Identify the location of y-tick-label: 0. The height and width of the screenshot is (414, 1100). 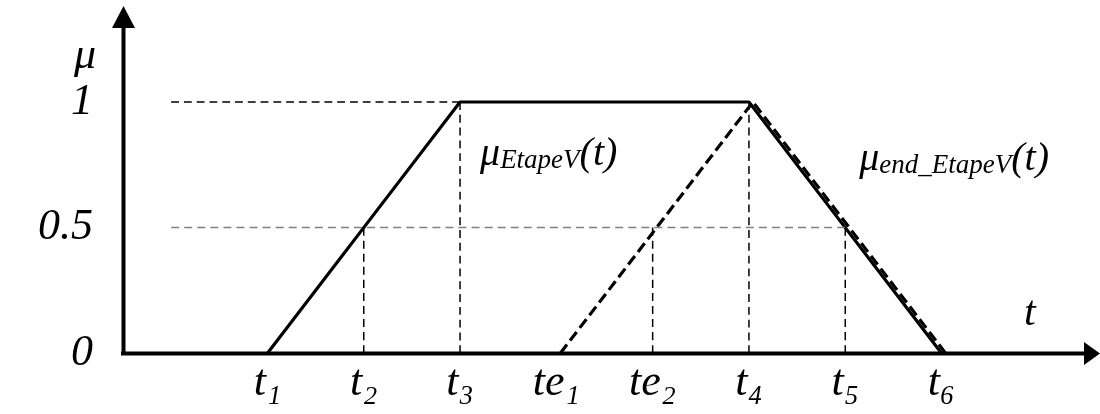
(82, 350).